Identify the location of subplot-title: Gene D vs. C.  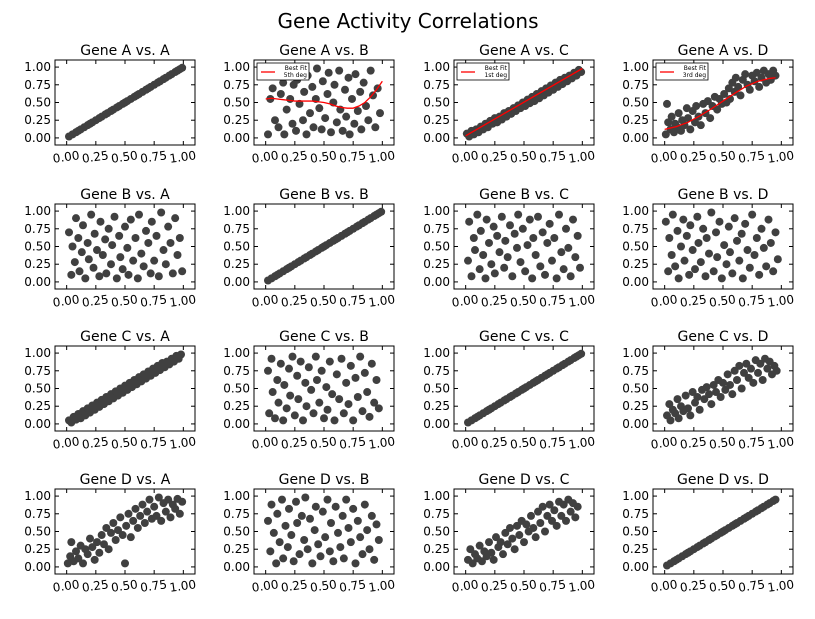
(524, 480).